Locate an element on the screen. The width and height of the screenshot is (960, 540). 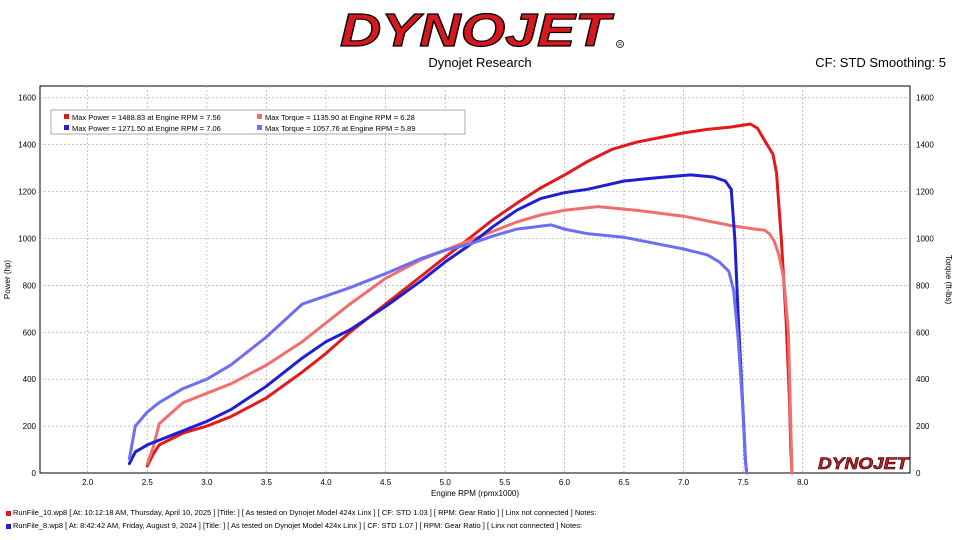
x-tick-label: 2.0 is located at coordinates (88, 482).